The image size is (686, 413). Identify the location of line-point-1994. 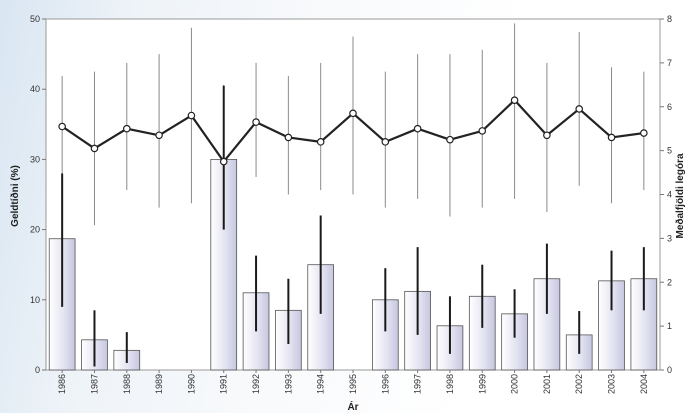
(320, 142).